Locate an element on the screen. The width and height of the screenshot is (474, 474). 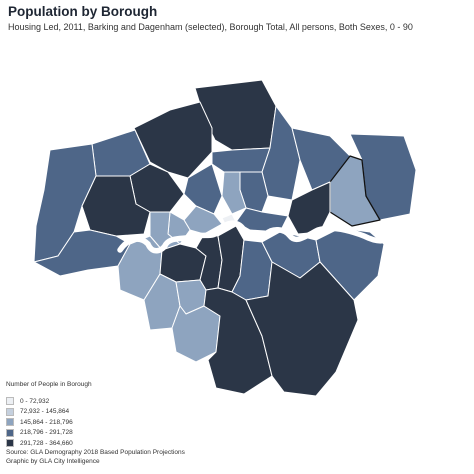
borough-hounslow is located at coordinates (82, 253).